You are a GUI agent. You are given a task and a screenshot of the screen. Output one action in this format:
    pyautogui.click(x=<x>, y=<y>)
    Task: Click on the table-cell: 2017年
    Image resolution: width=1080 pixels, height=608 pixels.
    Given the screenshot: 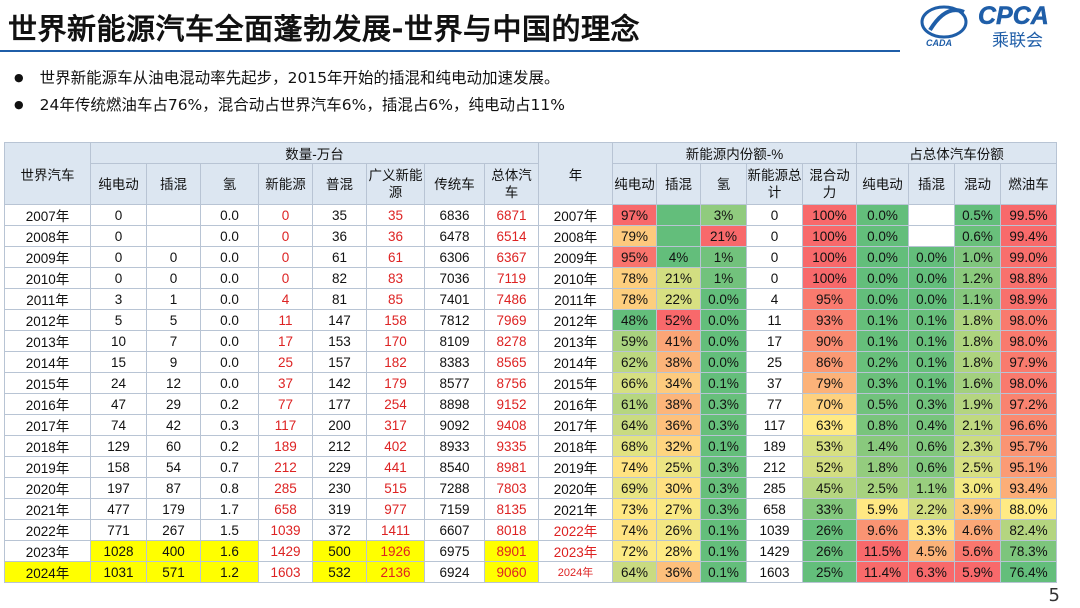 What is the action you would take?
    pyautogui.click(x=575, y=425)
    